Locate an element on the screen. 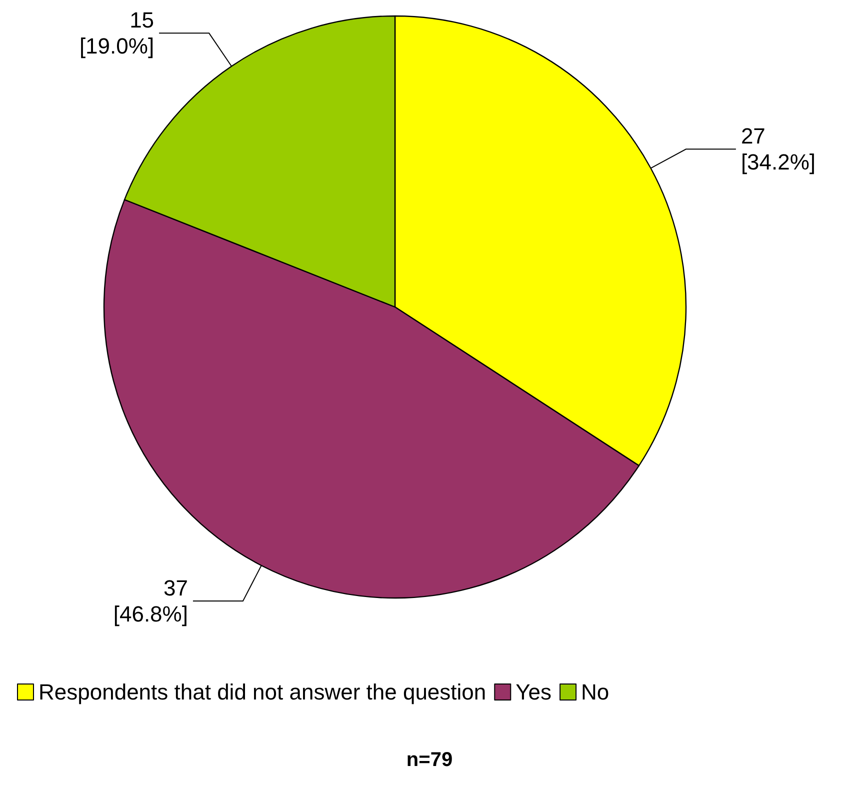  text: n=79 is located at coordinates (429, 760).